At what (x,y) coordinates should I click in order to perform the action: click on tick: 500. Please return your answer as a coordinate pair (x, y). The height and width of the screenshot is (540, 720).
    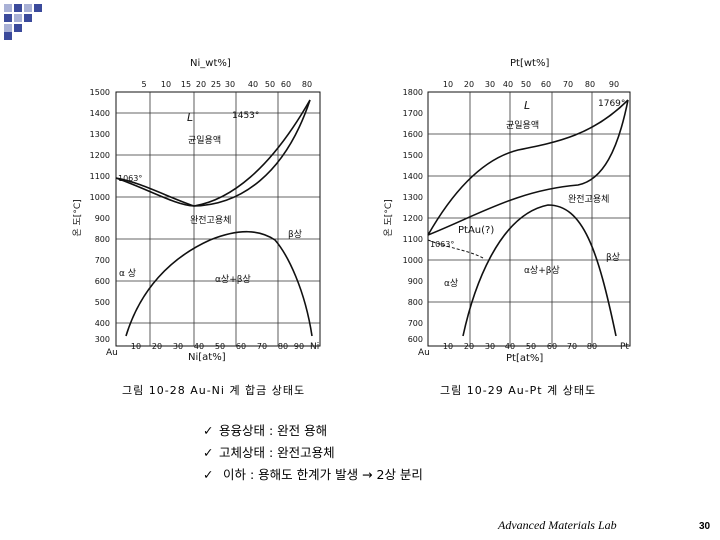
    Looking at the image, I should click on (102, 302).